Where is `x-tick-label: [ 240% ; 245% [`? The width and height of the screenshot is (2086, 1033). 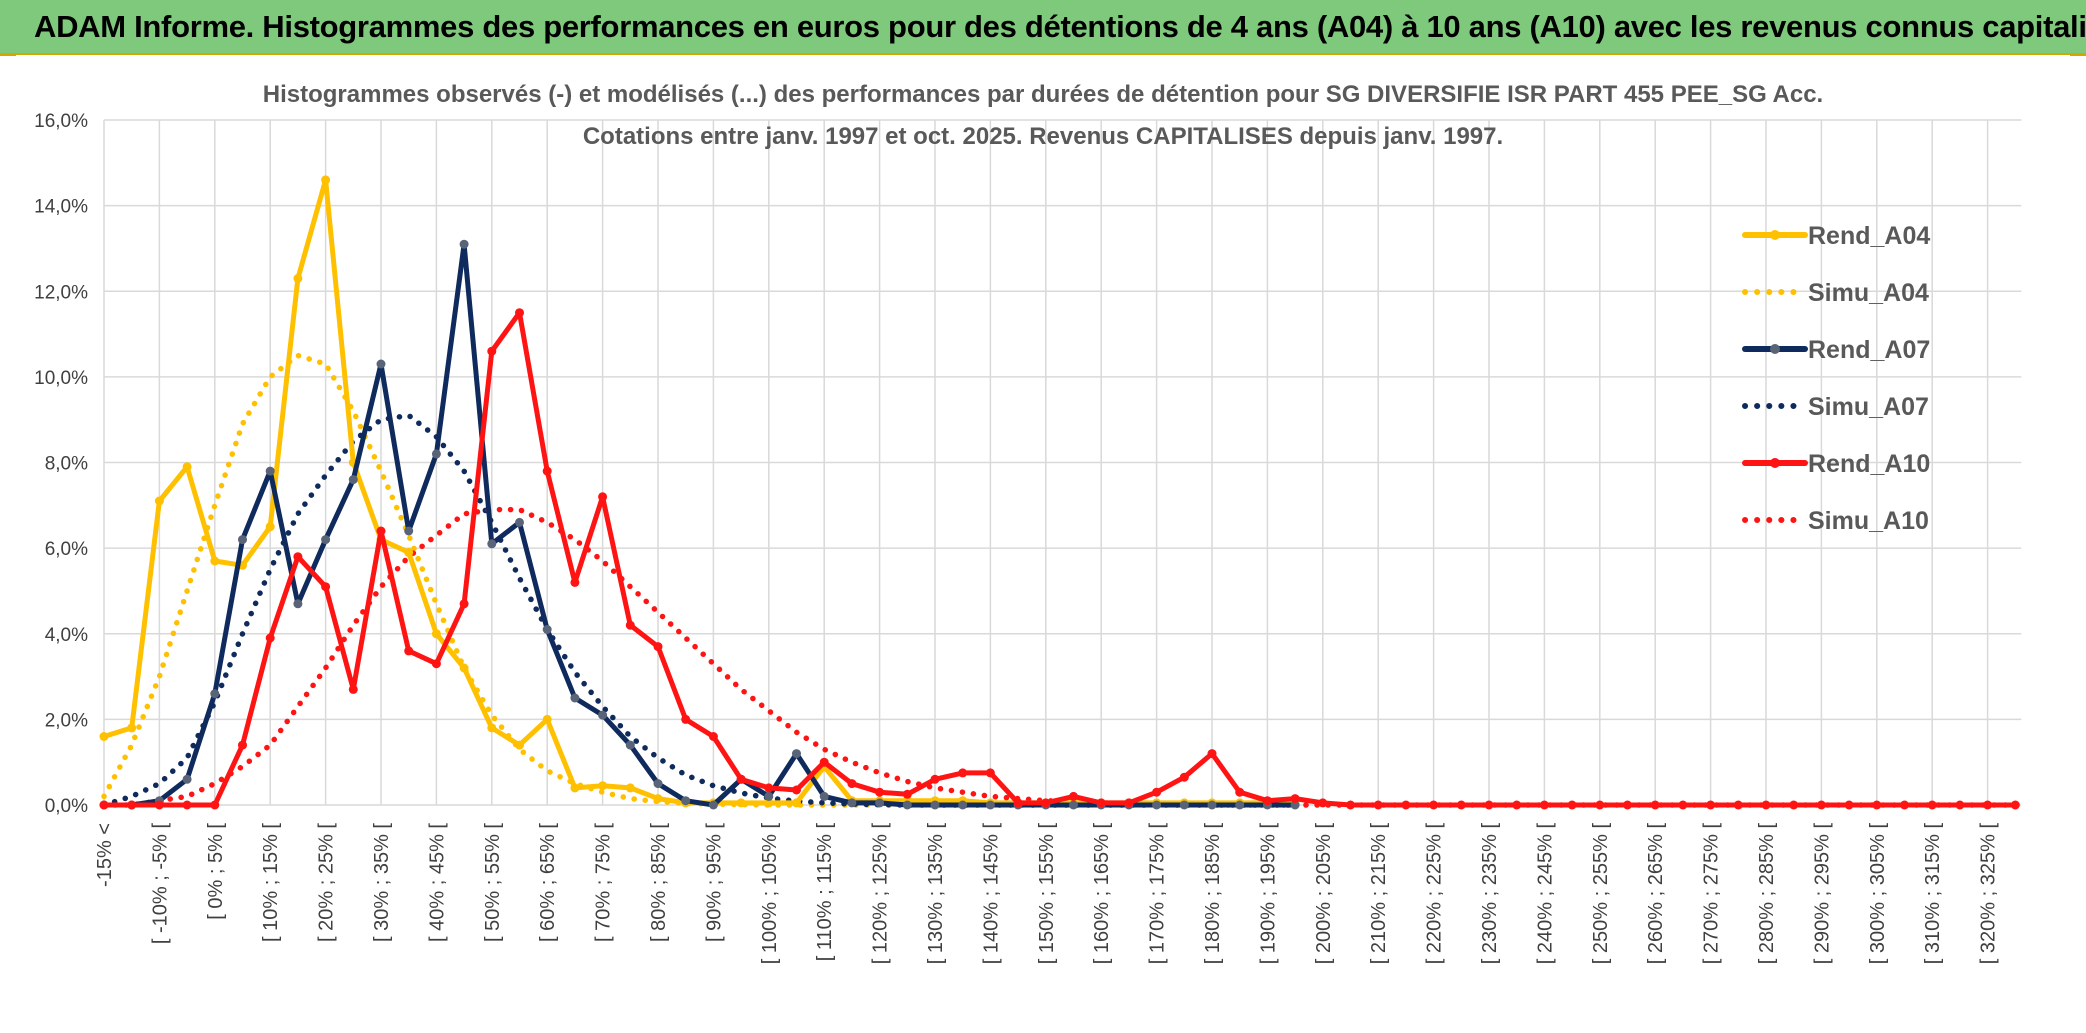
x-tick-label: [ 240% ; 245% [ is located at coordinates (1545, 894).